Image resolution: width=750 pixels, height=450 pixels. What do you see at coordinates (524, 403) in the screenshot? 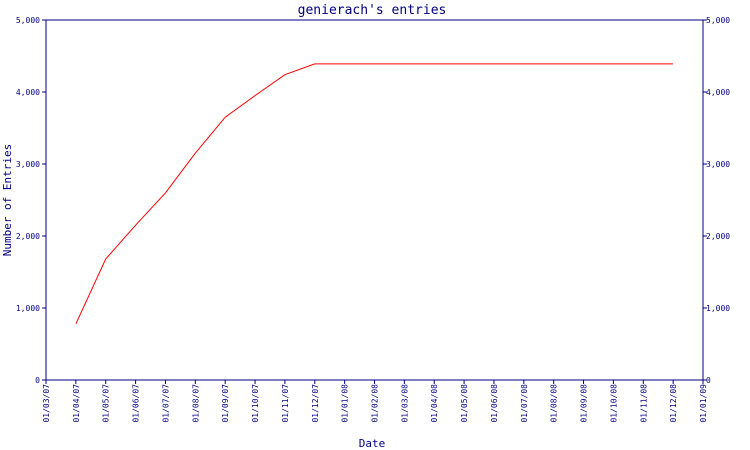
I see `x-tick-label: 01/07/08` at bounding box center [524, 403].